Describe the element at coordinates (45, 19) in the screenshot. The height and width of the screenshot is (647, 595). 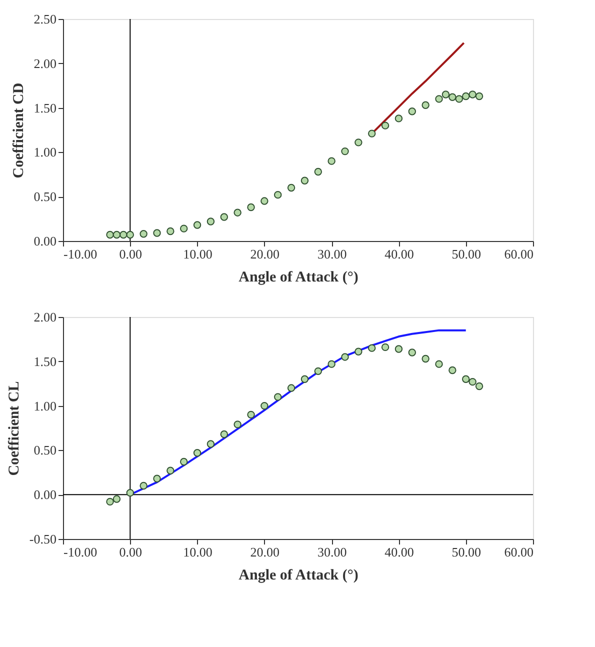
I see `y-tick-label: 2.50` at that location.